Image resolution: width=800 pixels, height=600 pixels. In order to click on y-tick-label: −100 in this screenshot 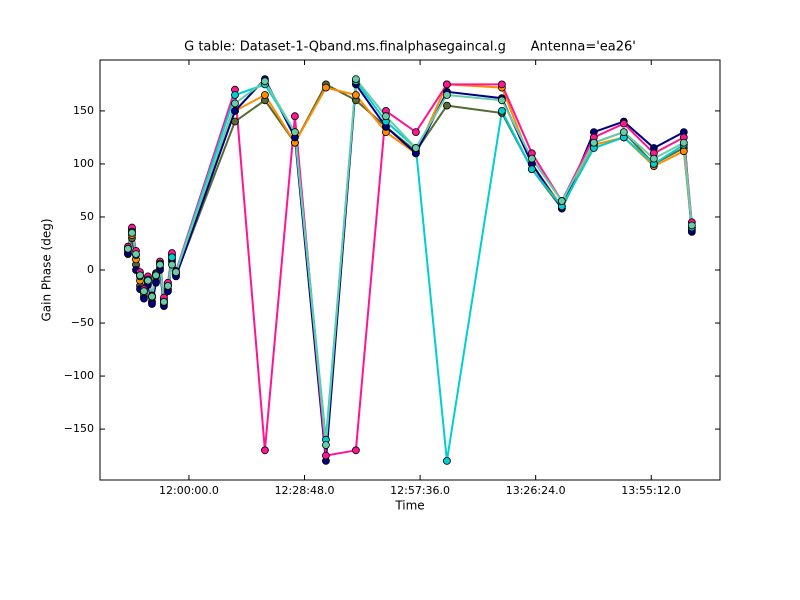, I will do `click(79, 375)`.